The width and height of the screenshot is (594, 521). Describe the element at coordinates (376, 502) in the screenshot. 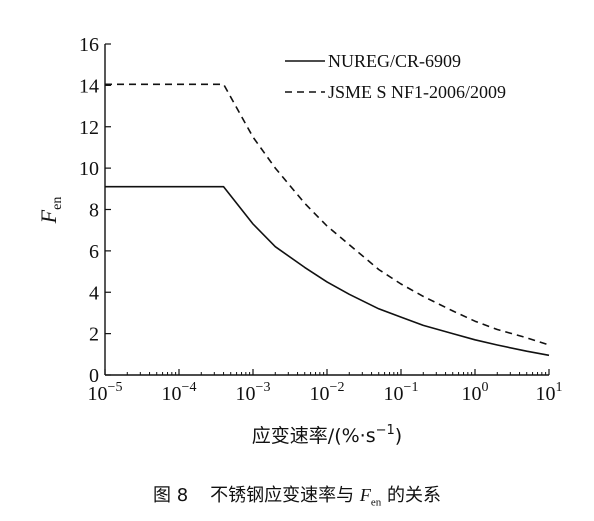

I see `caption-symbol-sub: en` at that location.